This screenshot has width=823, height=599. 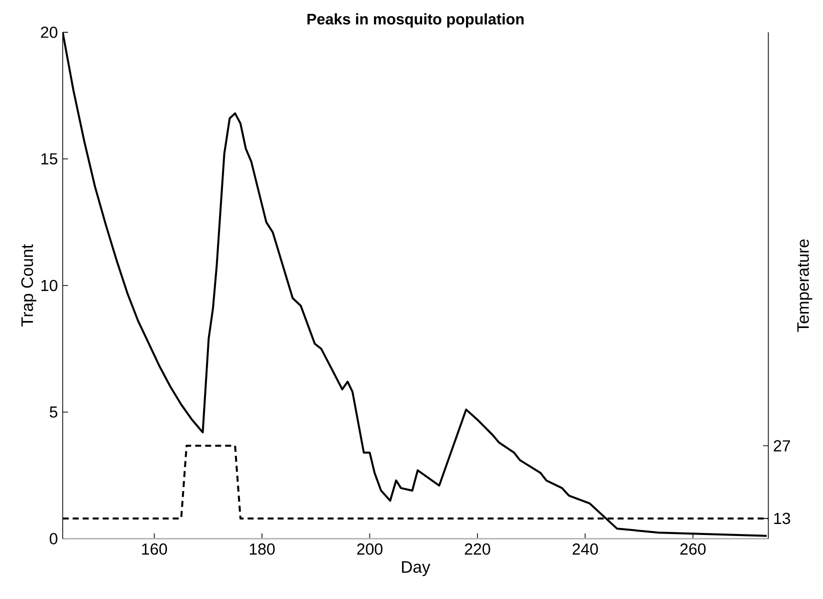 I want to click on x-tick-label: 180, so click(x=262, y=549).